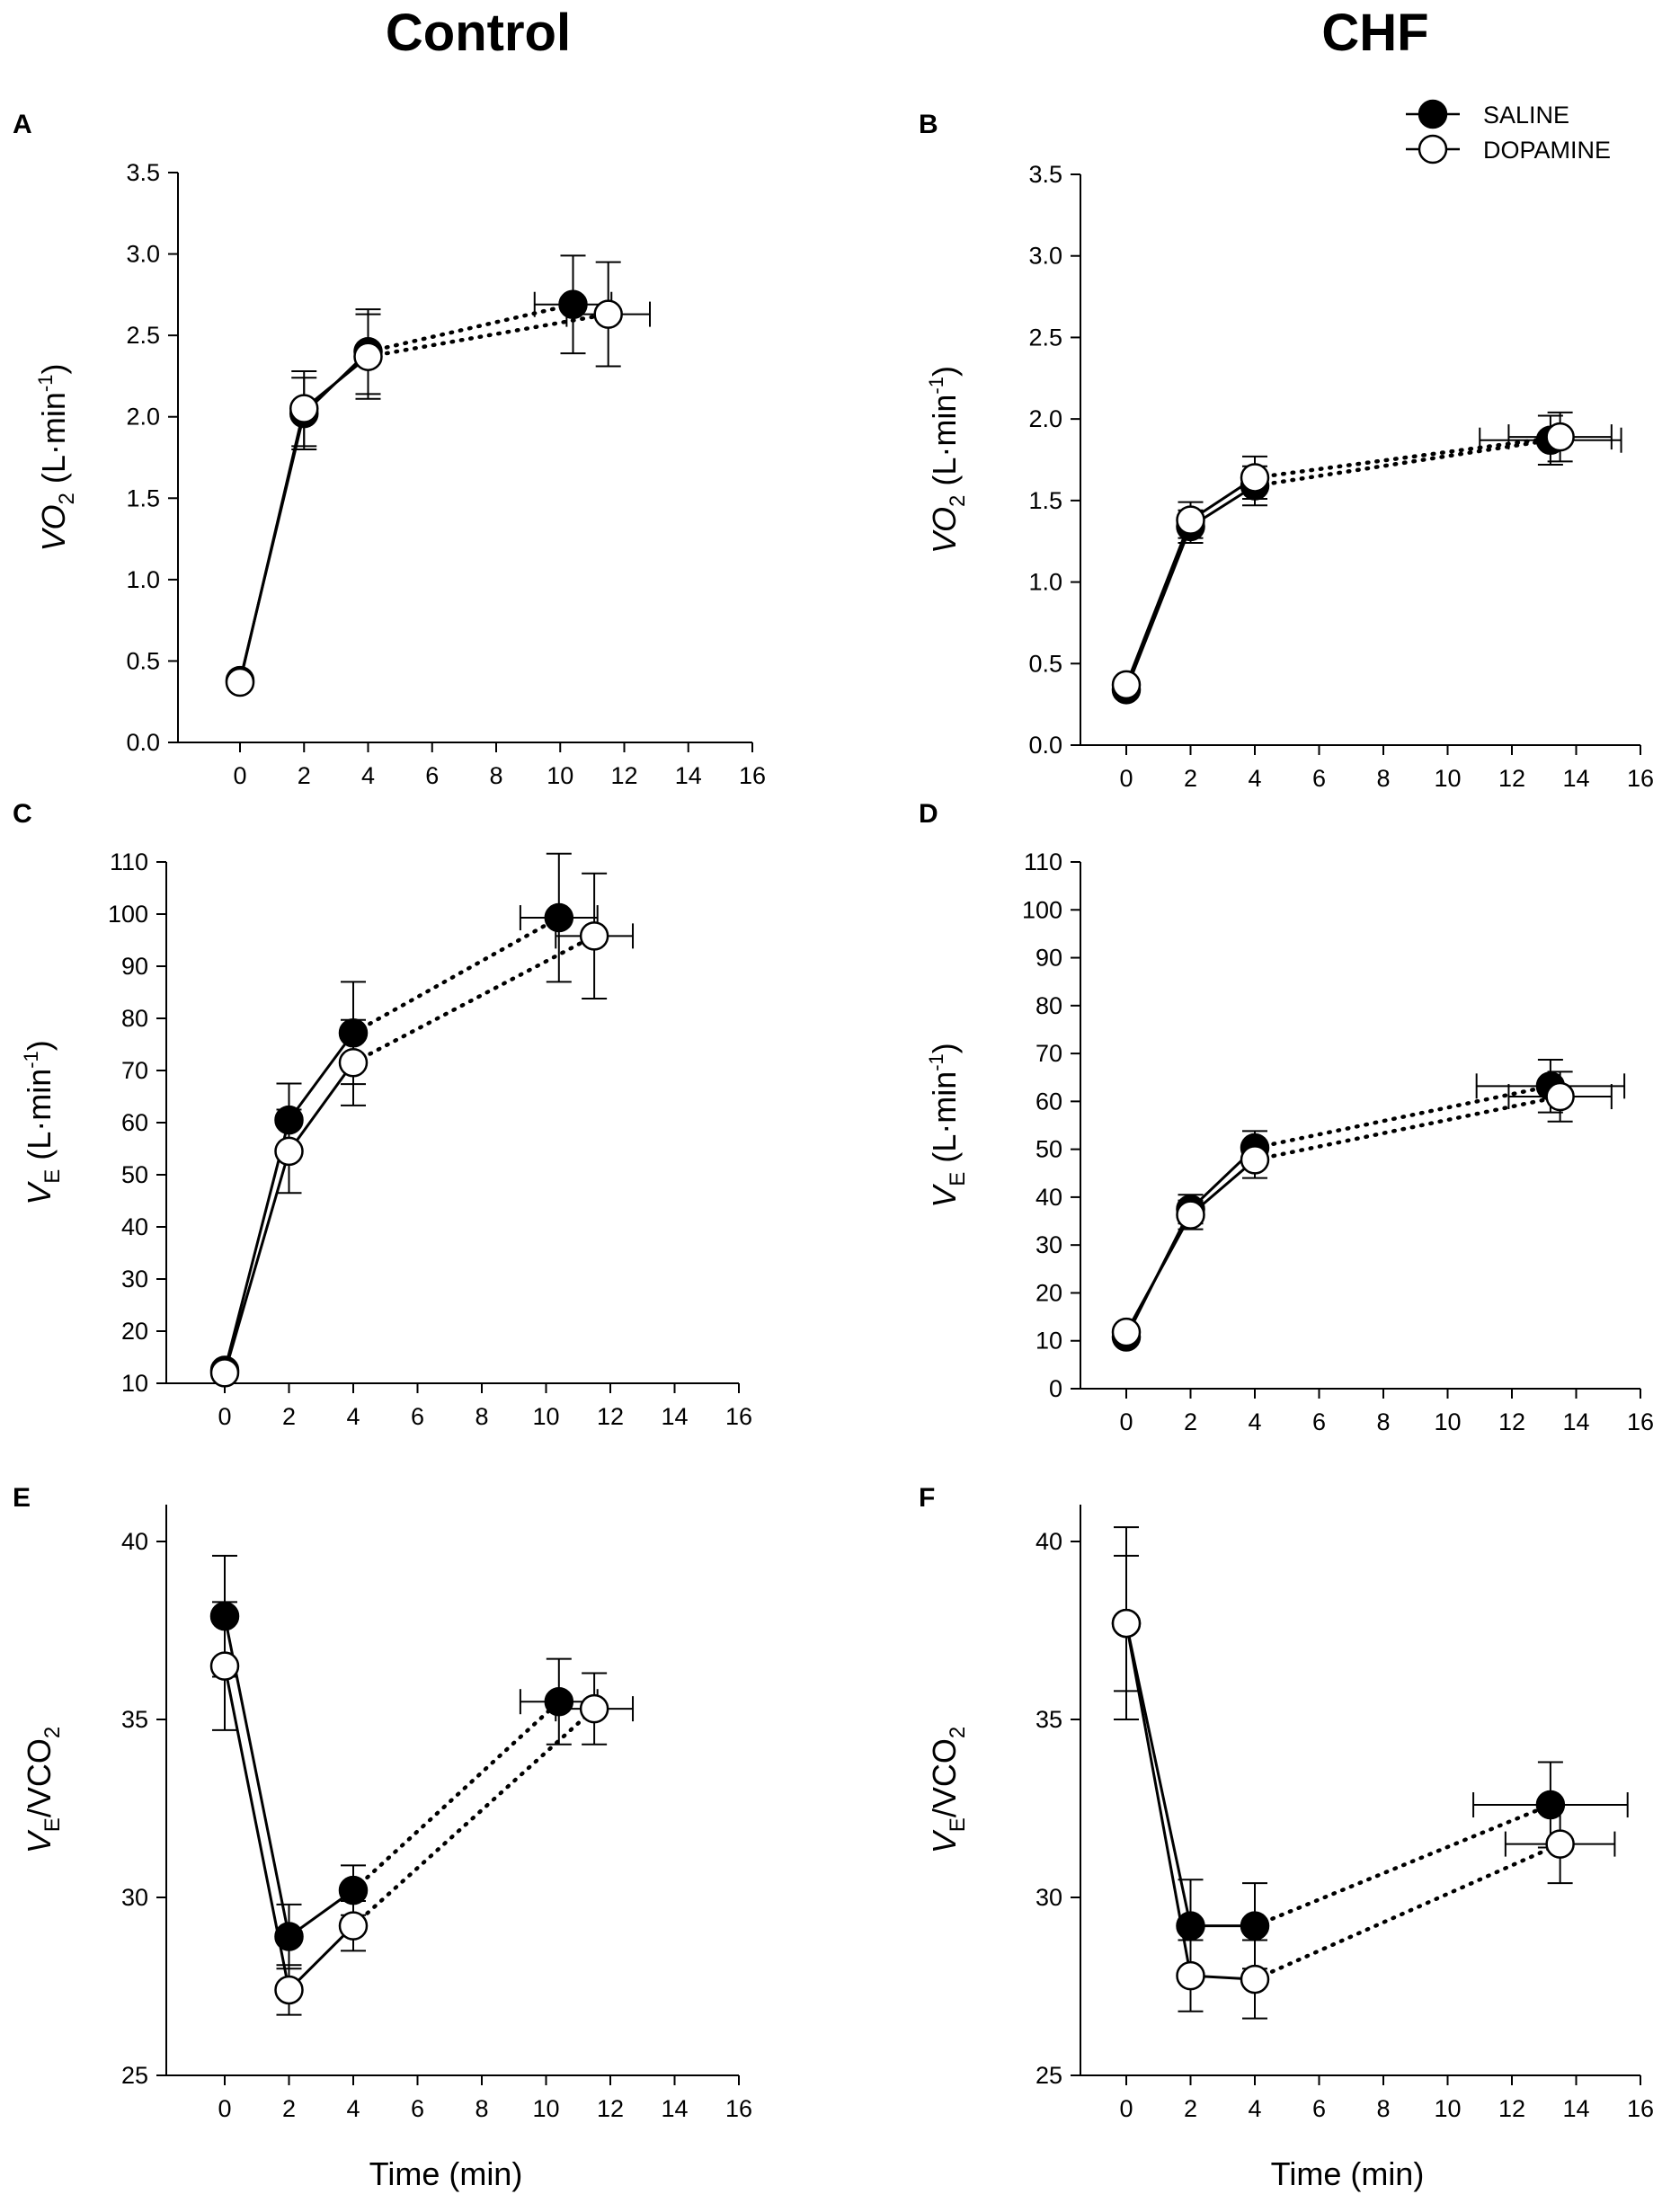  I want to click on y-tick-label-c: 100, so click(128, 914).